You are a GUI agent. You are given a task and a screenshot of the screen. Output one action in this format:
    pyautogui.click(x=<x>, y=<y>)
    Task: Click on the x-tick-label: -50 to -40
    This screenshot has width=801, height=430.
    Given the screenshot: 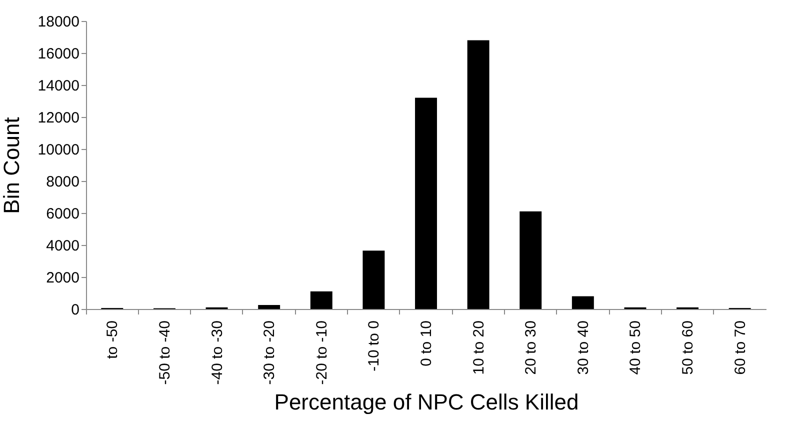 What is the action you would take?
    pyautogui.click(x=165, y=352)
    